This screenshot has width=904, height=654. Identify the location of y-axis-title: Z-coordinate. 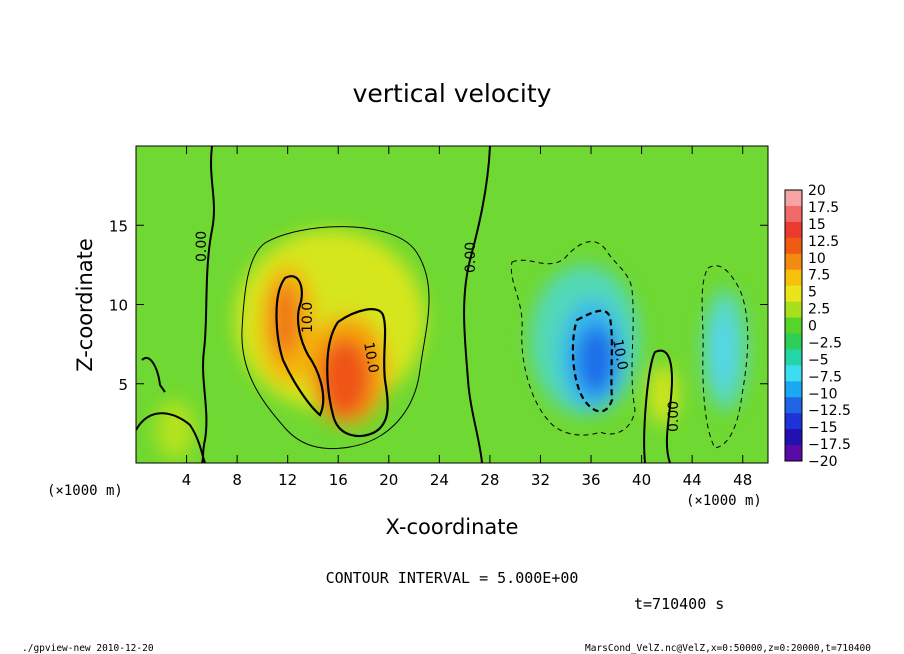
(85, 305).